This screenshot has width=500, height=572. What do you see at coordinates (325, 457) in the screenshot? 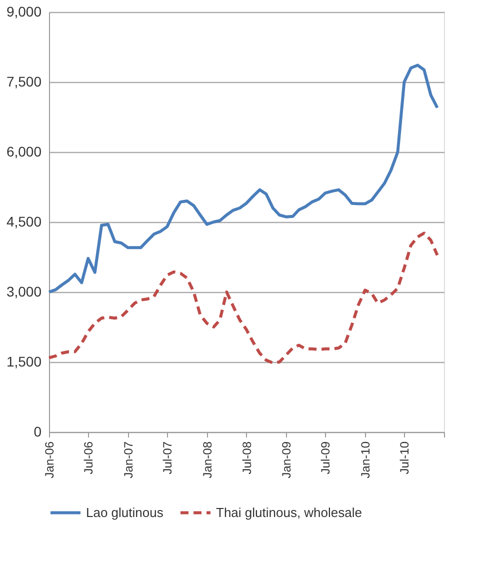
I see `x-tick-label: Jul-09` at bounding box center [325, 457].